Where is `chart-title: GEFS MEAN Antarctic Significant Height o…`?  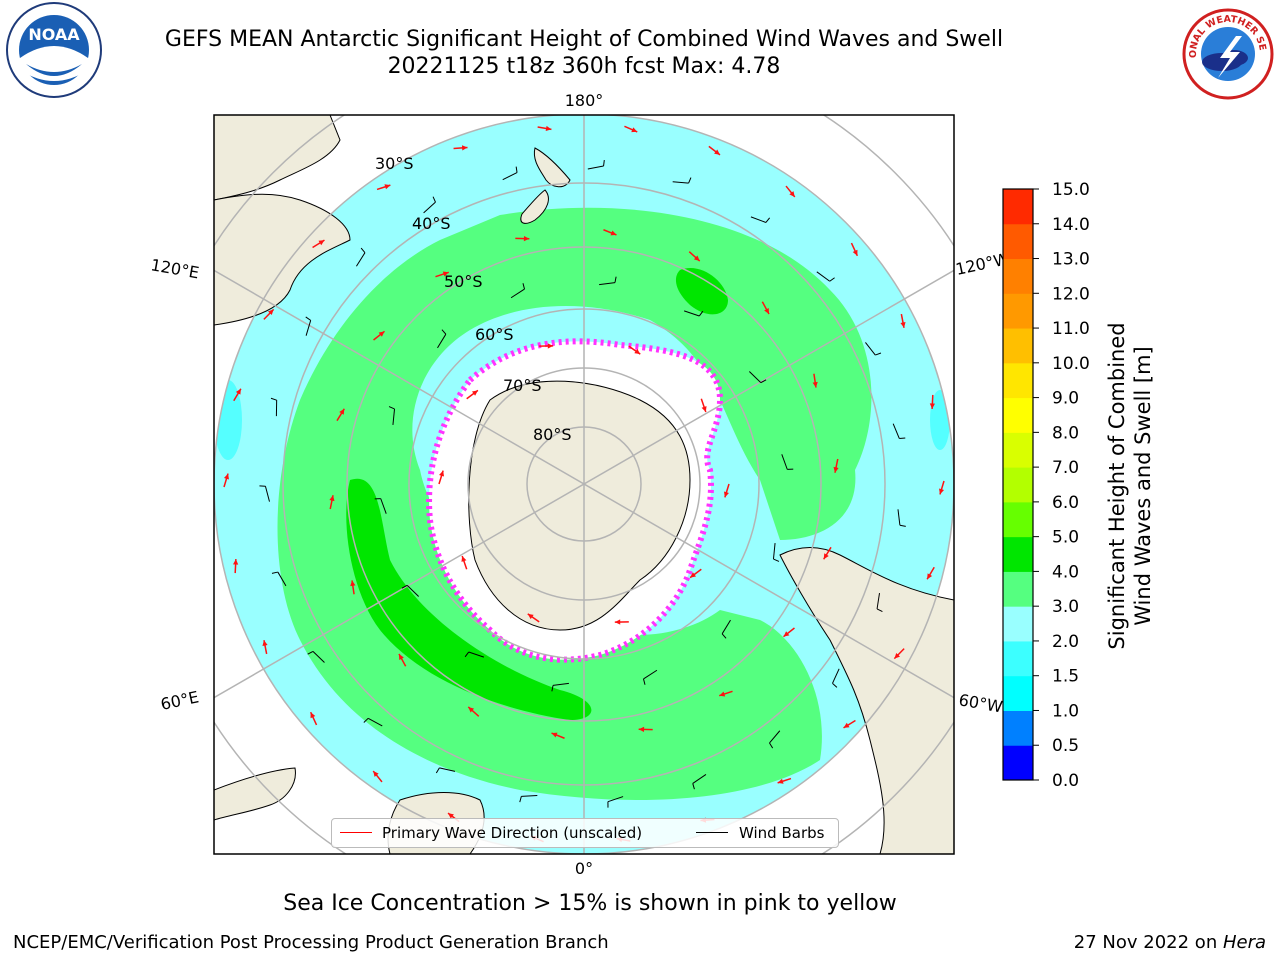 chart-title: GEFS MEAN Antarctic Significant Height o… is located at coordinates (584, 39).